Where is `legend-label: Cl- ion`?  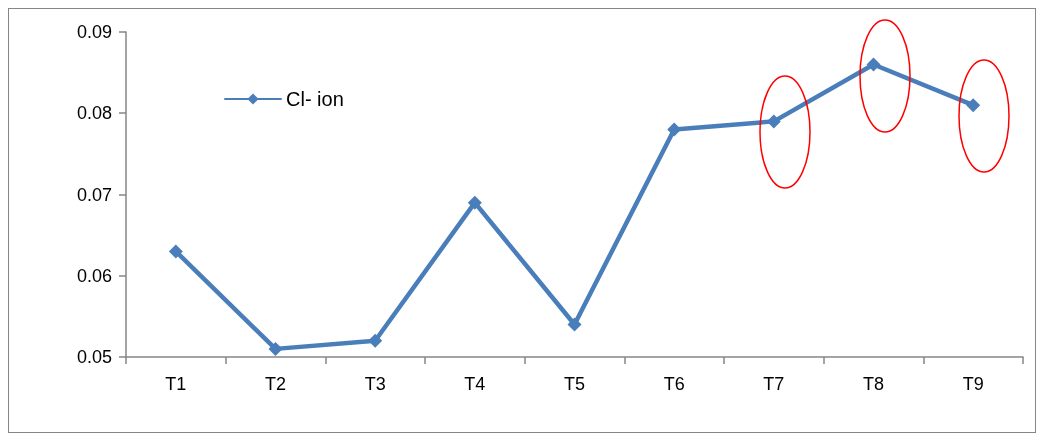 legend-label: Cl- ion is located at coordinates (315, 99).